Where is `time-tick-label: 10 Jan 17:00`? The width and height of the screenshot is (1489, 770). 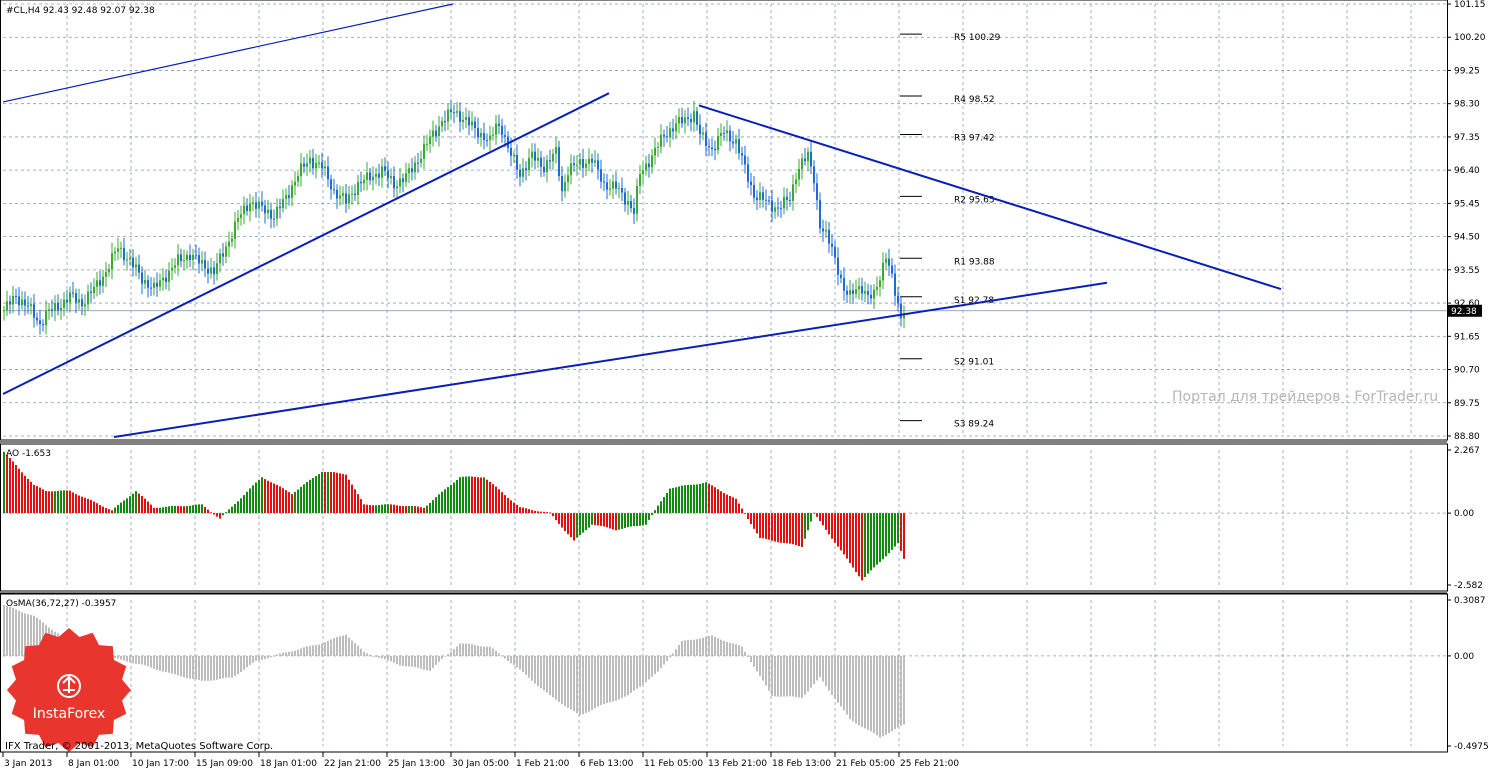
time-tick-label: 10 Jan 17:00 is located at coordinates (160, 764).